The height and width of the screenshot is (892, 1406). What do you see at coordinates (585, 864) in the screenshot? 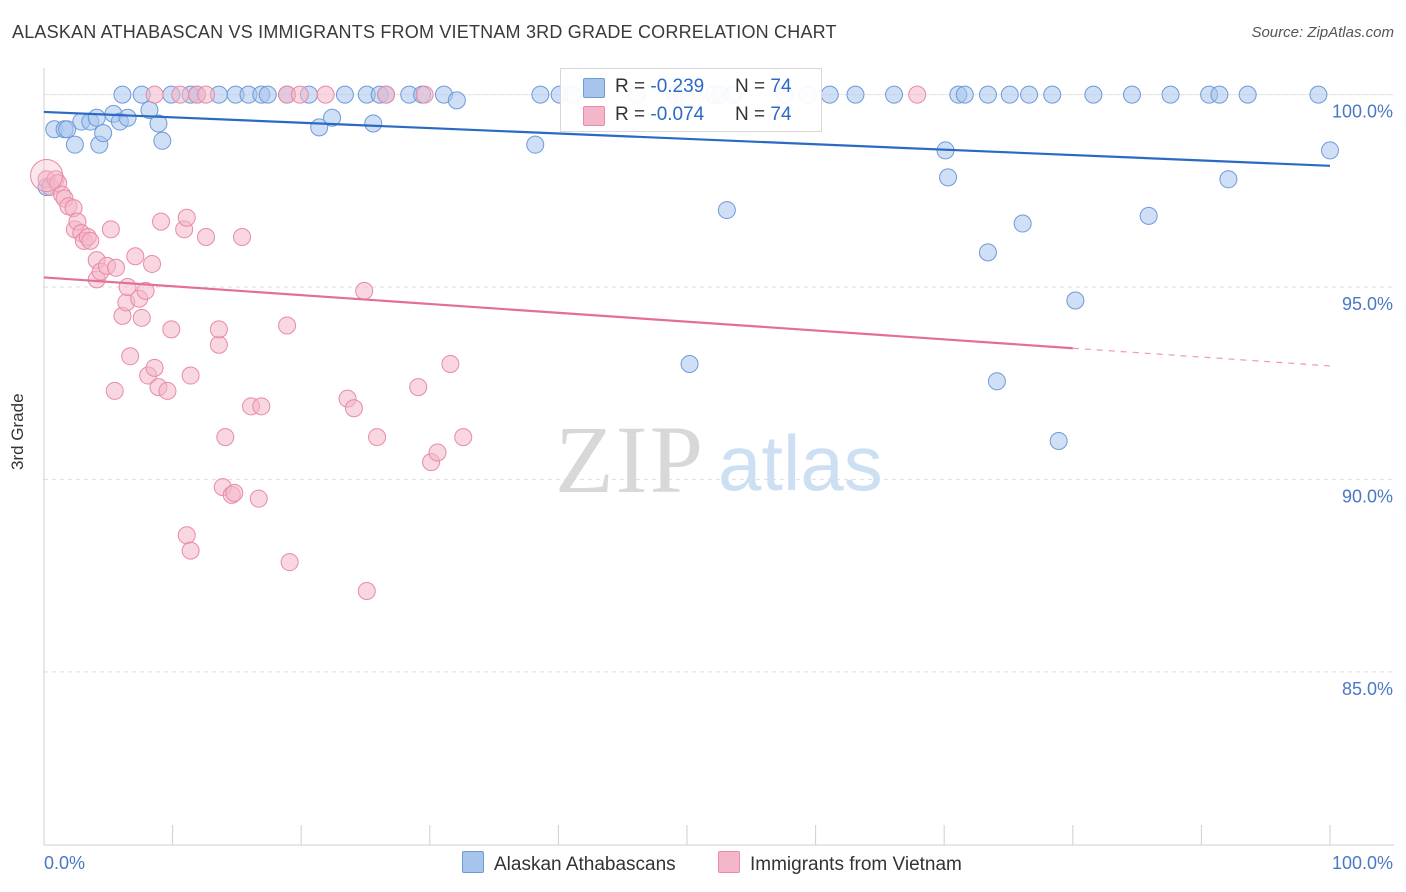
I see `legend-label-athabascan: Alaskan Athabascans` at bounding box center [585, 864].